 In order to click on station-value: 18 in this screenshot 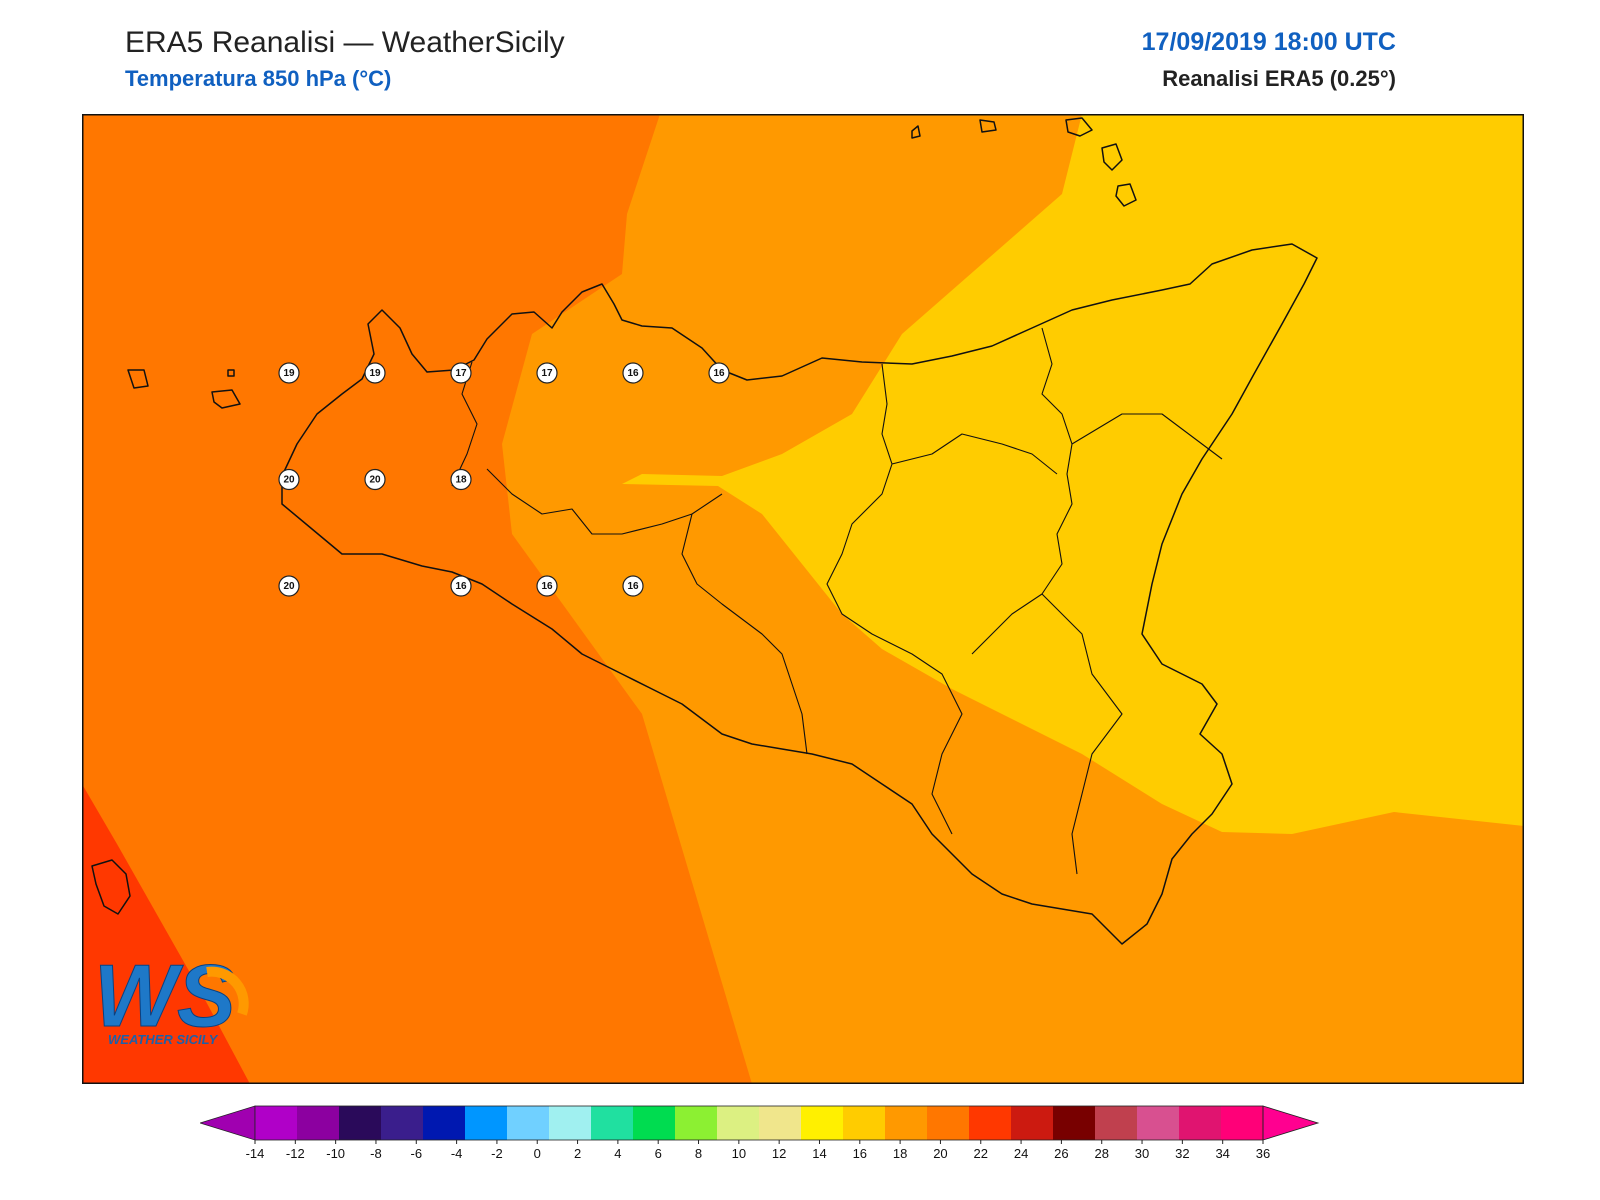, I will do `click(461, 480)`.